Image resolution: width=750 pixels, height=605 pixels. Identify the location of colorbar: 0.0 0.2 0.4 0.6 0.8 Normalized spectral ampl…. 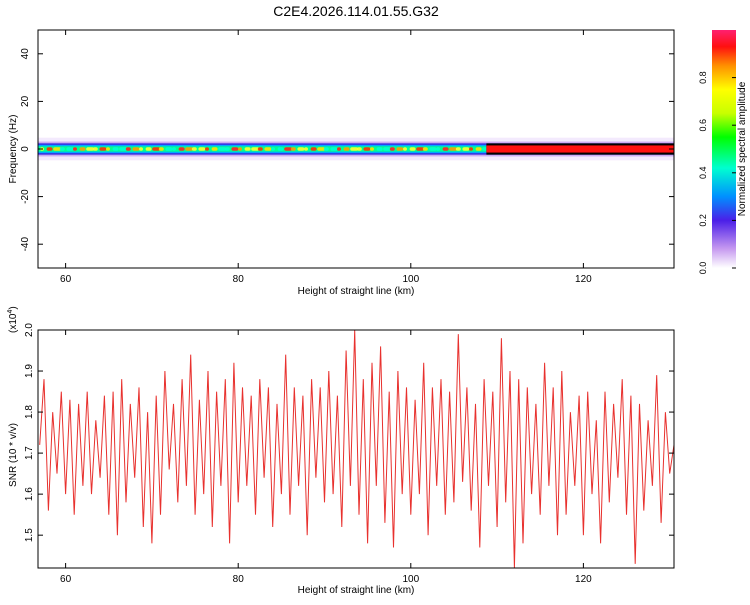
(723, 152).